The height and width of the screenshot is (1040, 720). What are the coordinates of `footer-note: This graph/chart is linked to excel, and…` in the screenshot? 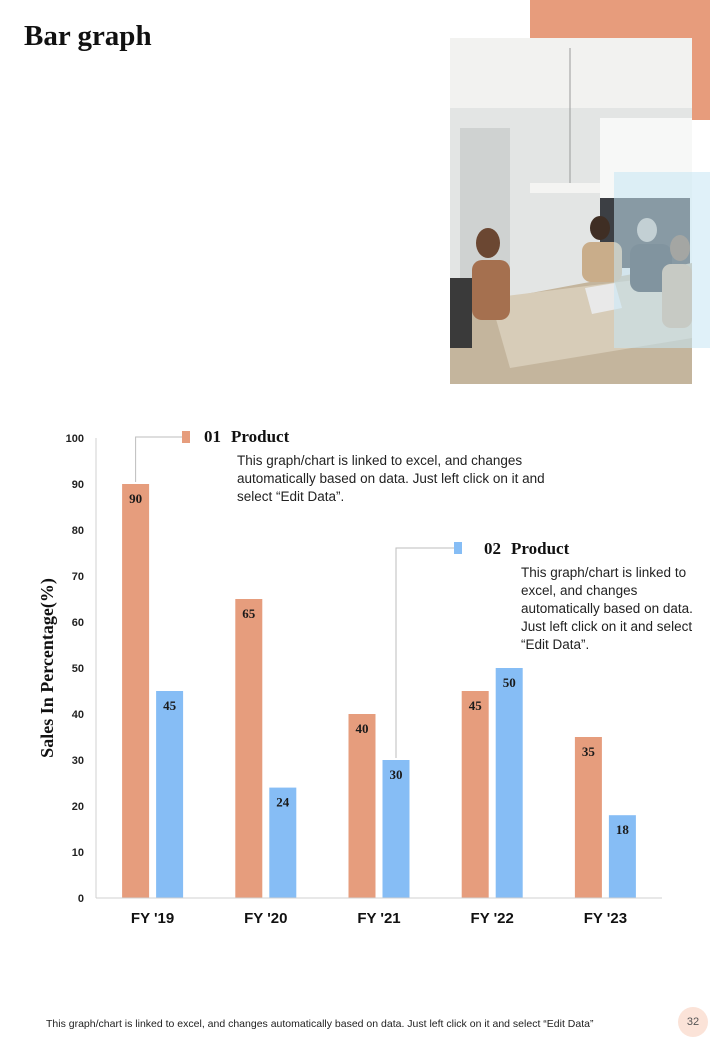 It's located at (320, 1024).